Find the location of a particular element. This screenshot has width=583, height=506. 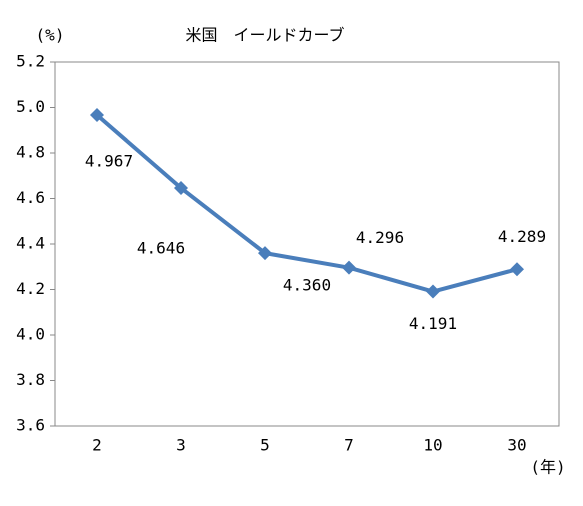

data-label: 4.646 is located at coordinates (161, 248).